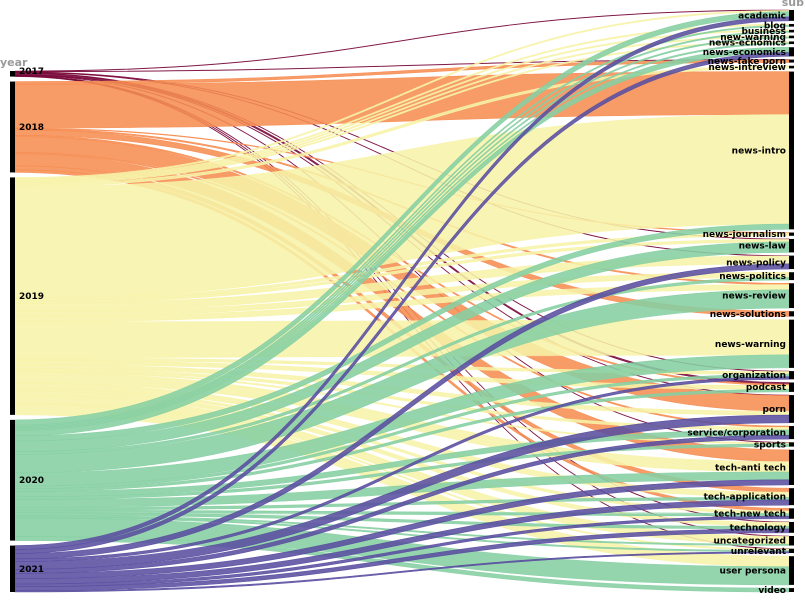 Image resolution: width=805 pixels, height=600 pixels. Describe the element at coordinates (791, 497) in the screenshot. I see `sub-node-tech-application` at that location.